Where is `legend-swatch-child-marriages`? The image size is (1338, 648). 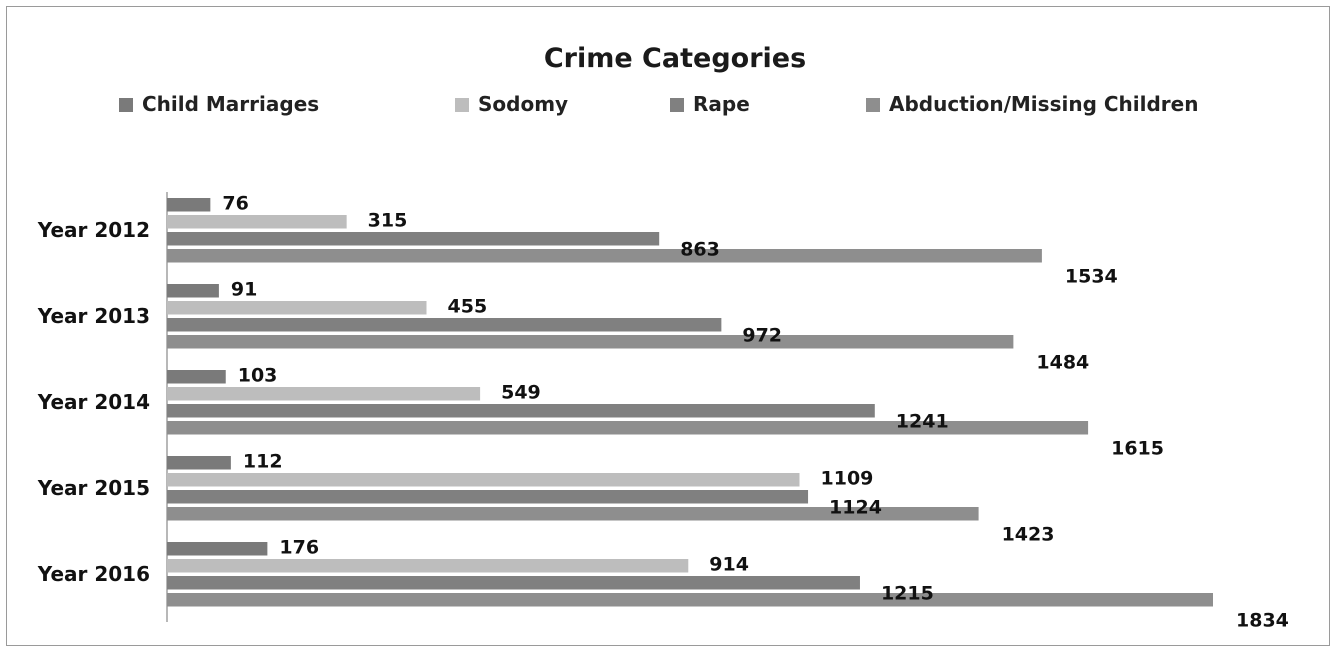 legend-swatch-child-marriages is located at coordinates (126, 105).